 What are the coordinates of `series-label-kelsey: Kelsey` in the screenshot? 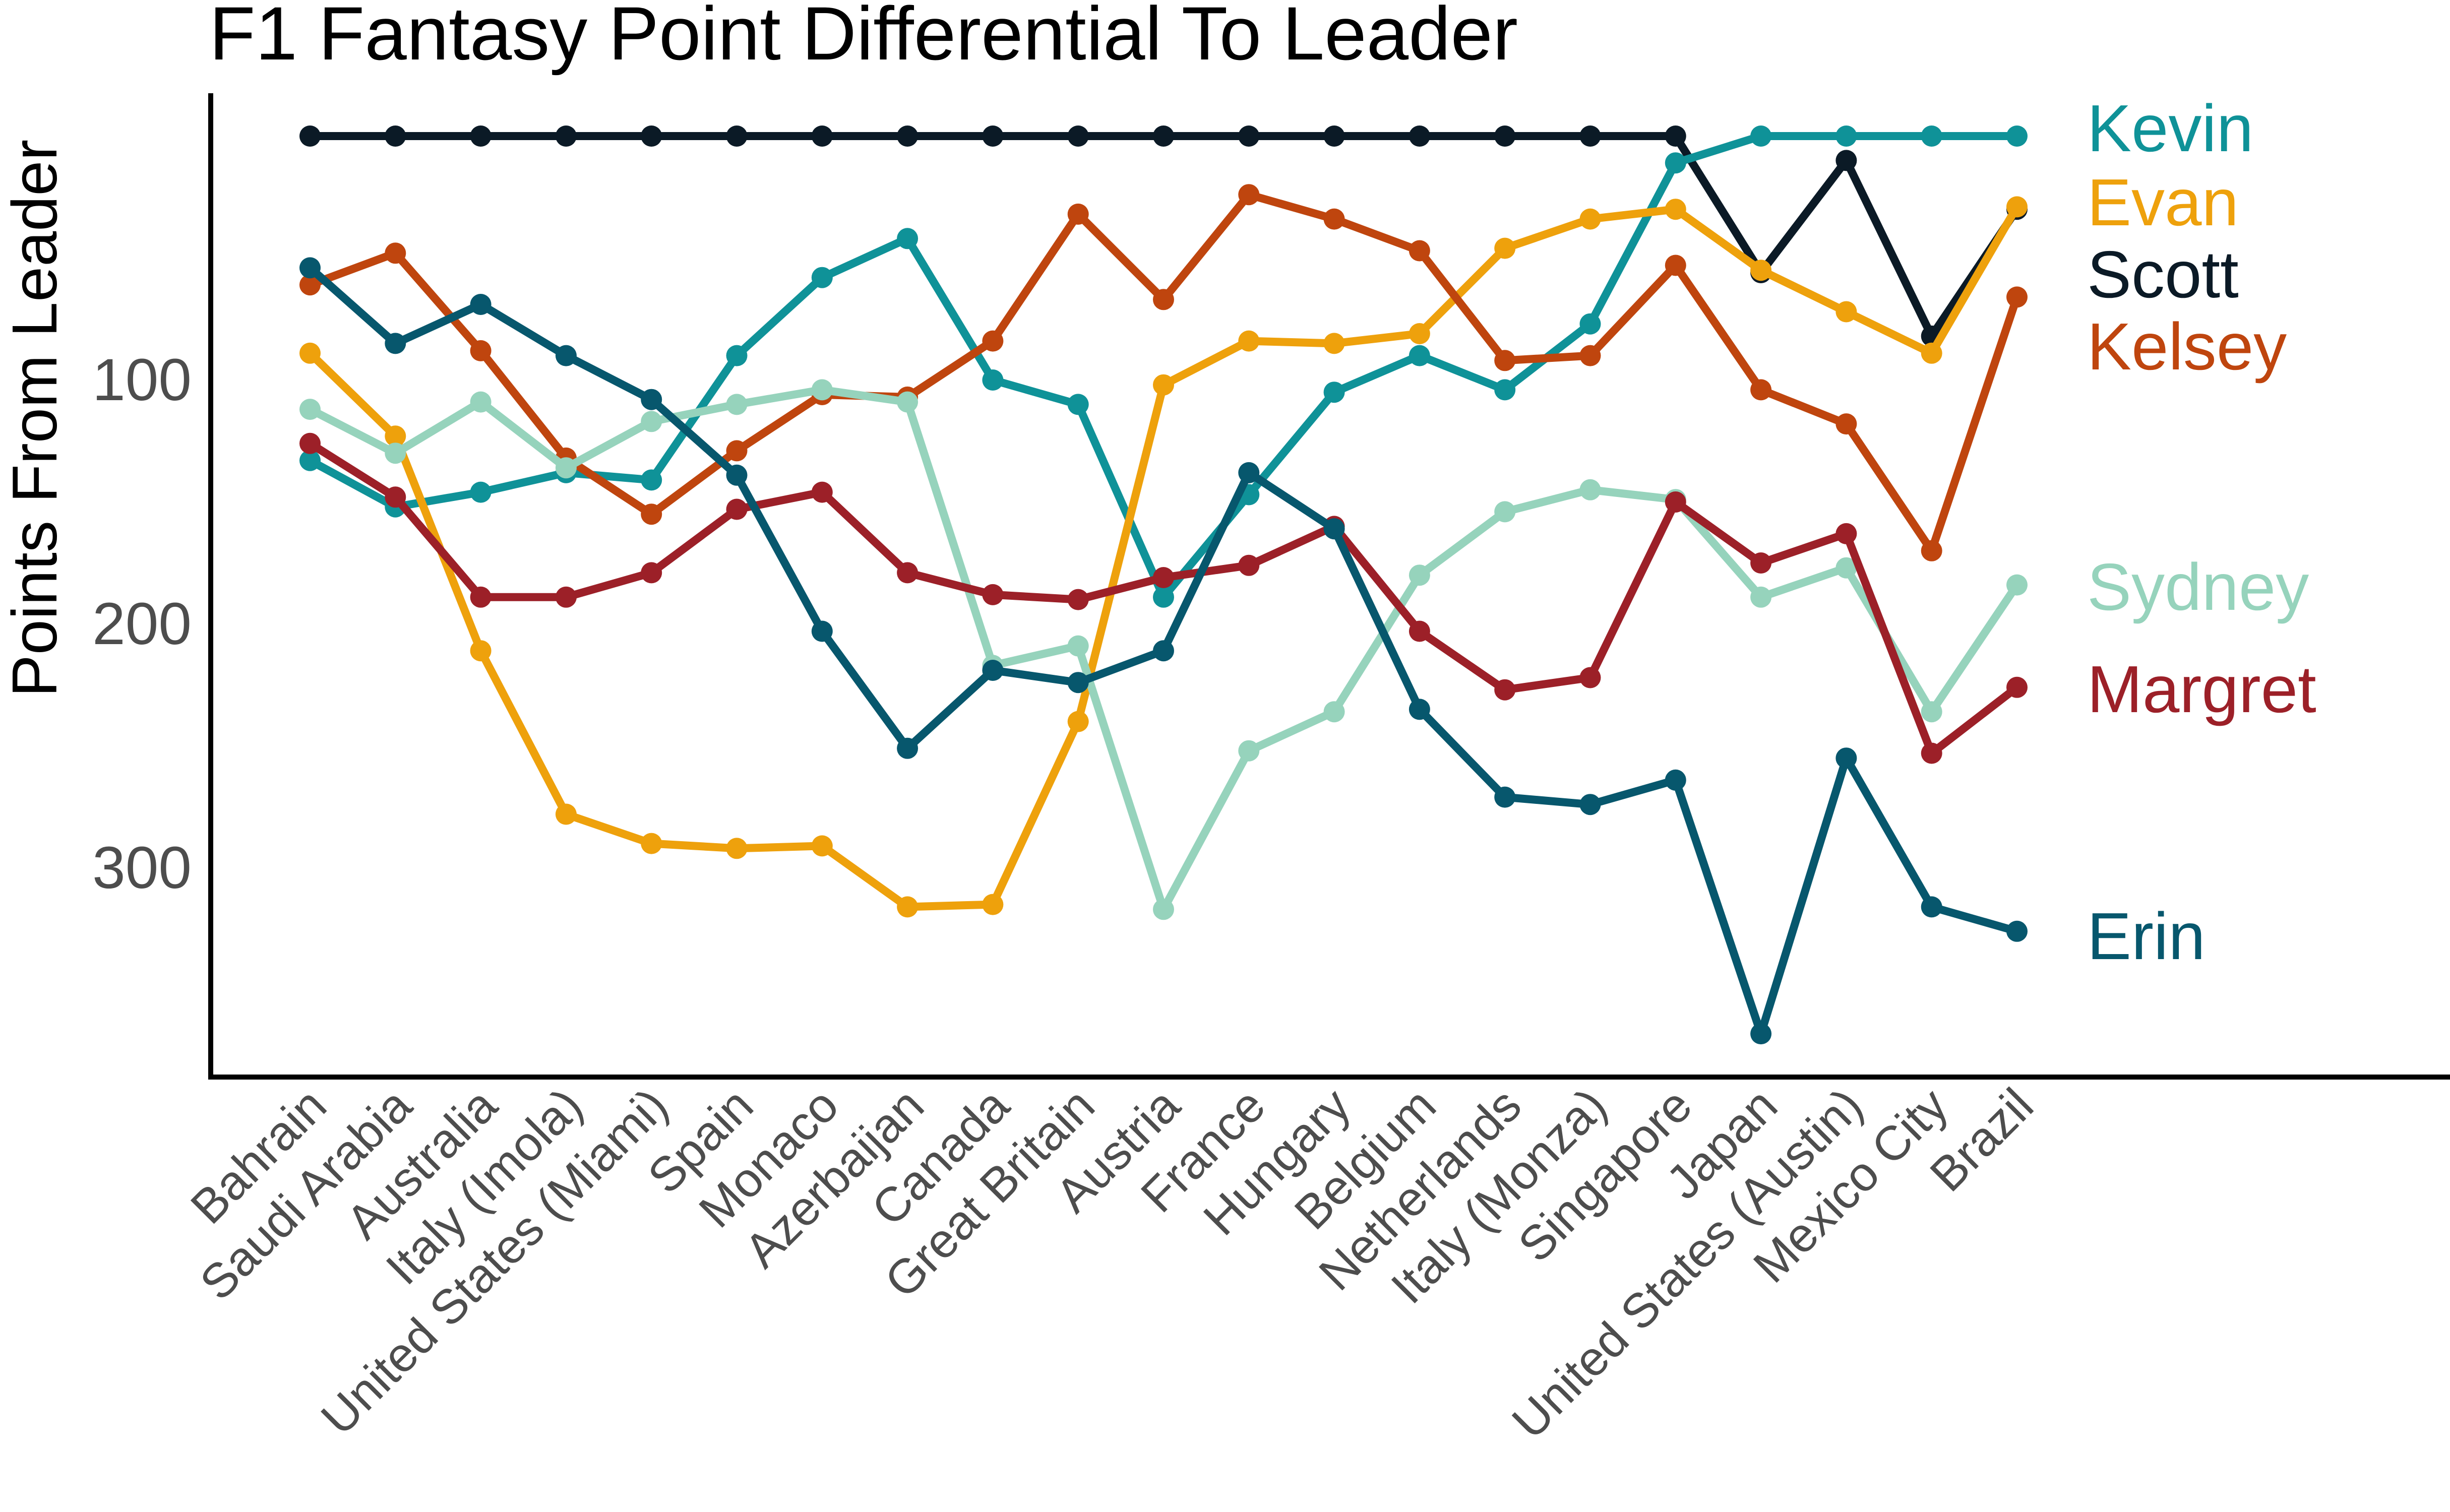 It's located at (2187, 346).